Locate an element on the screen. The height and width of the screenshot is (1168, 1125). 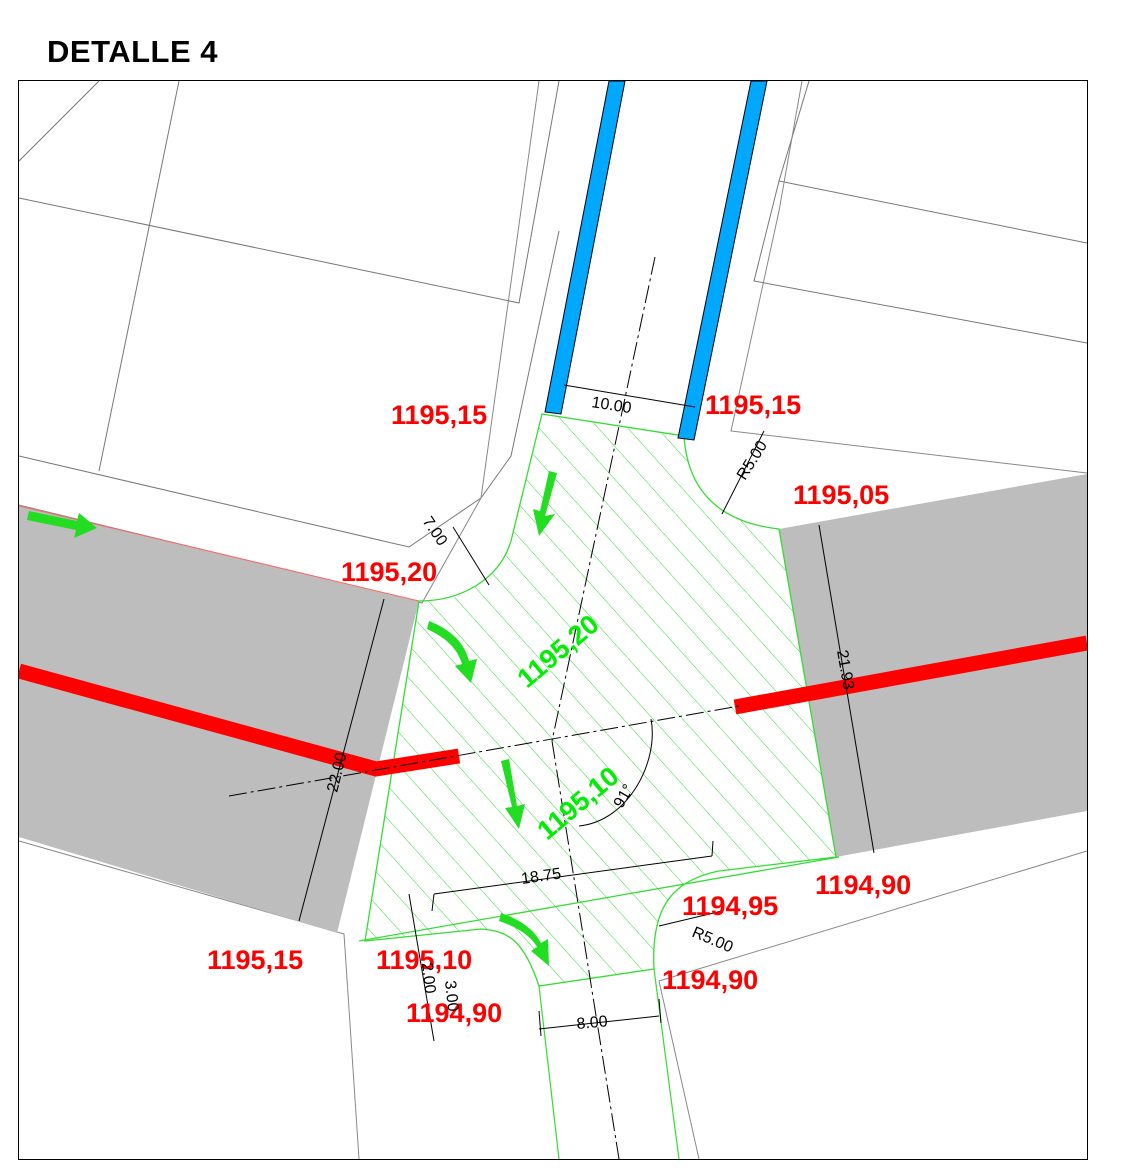
blue-pipe-left is located at coordinates (585, 248).